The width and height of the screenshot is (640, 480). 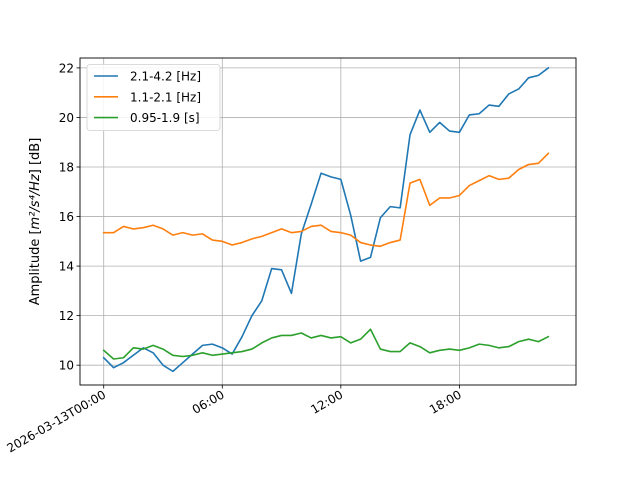 What do you see at coordinates (66, 168) in the screenshot?
I see `y-tick-label: 18` at bounding box center [66, 168].